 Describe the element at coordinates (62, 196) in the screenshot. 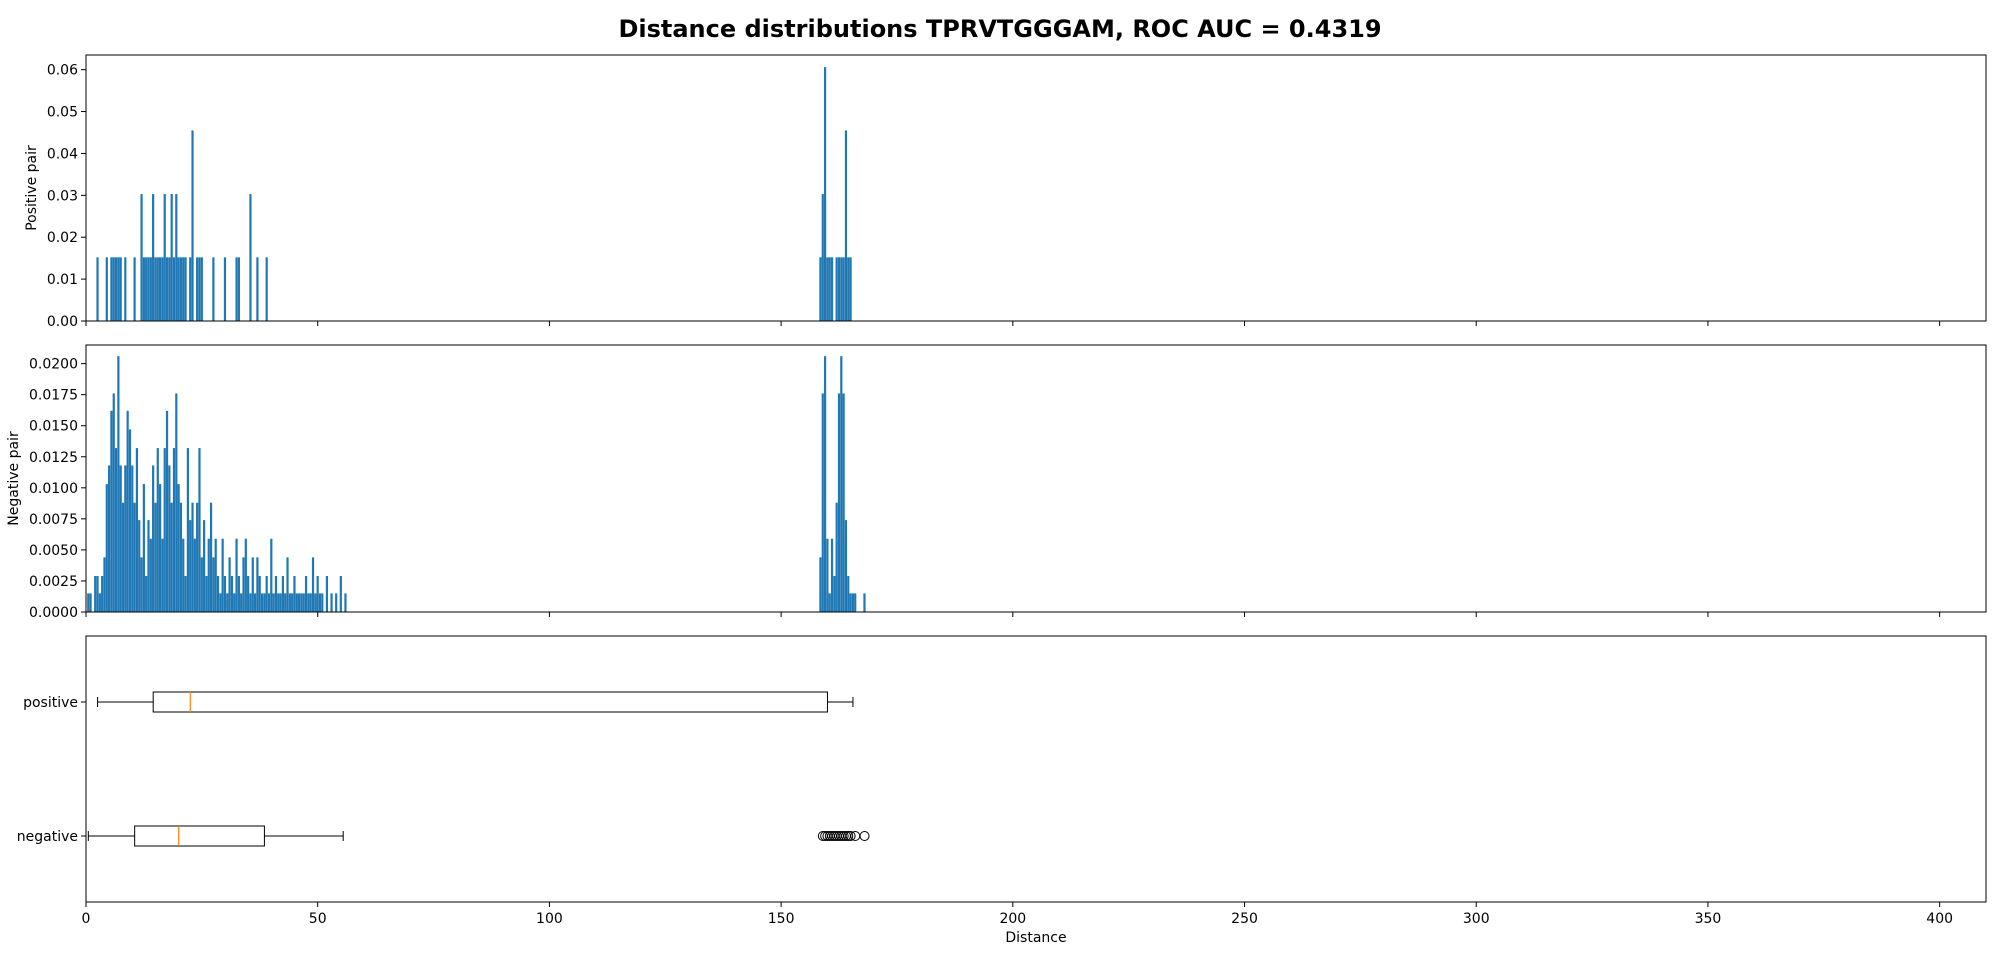

I see `y-tick-label: 0.03` at that location.